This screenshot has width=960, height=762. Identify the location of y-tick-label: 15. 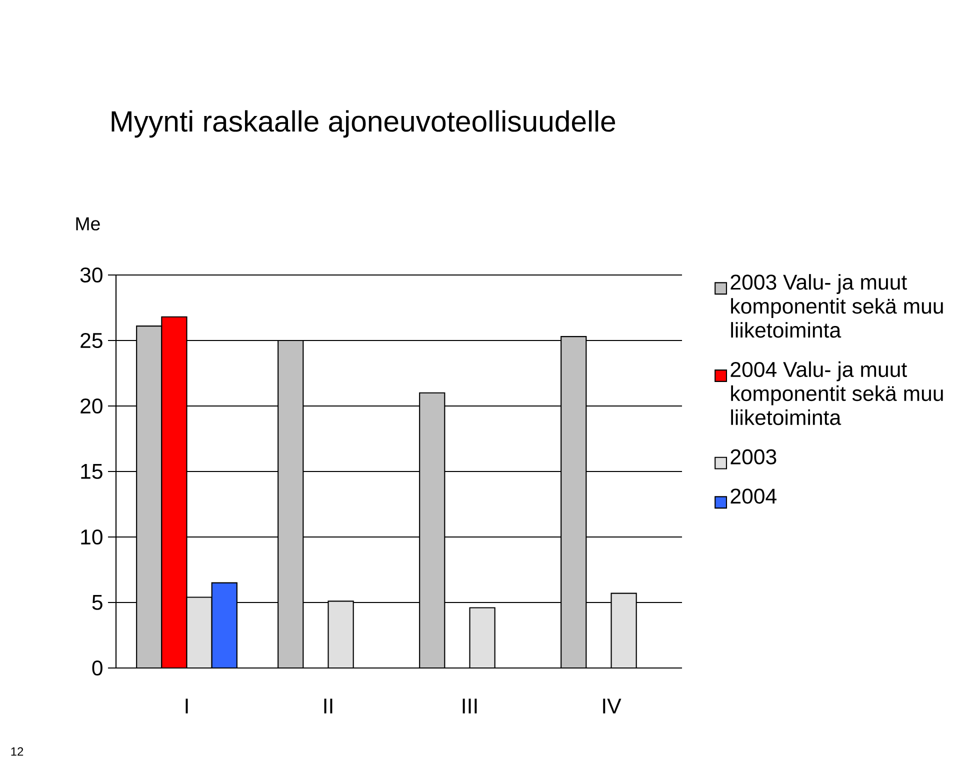
(91, 471).